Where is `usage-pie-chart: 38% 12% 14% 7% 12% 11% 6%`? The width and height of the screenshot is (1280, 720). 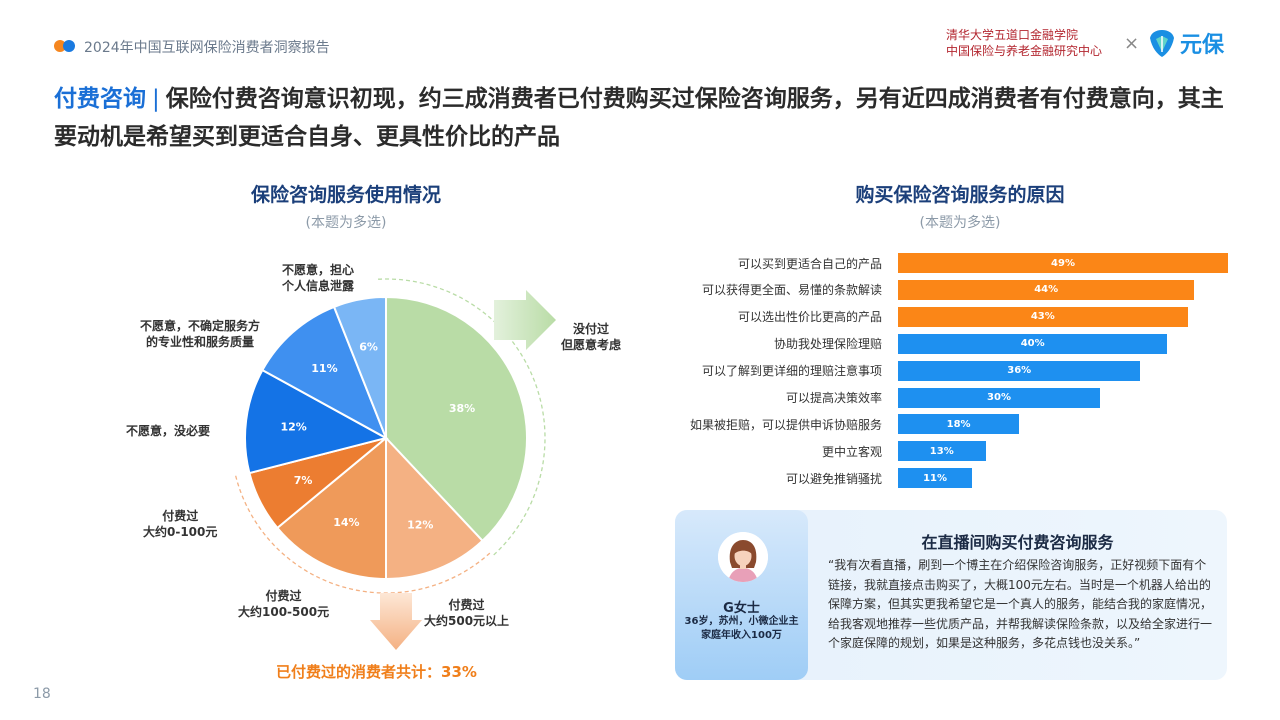
usage-pie-chart: 38% 12% 14% 7% 12% 11% 6% is located at coordinates (395, 464).